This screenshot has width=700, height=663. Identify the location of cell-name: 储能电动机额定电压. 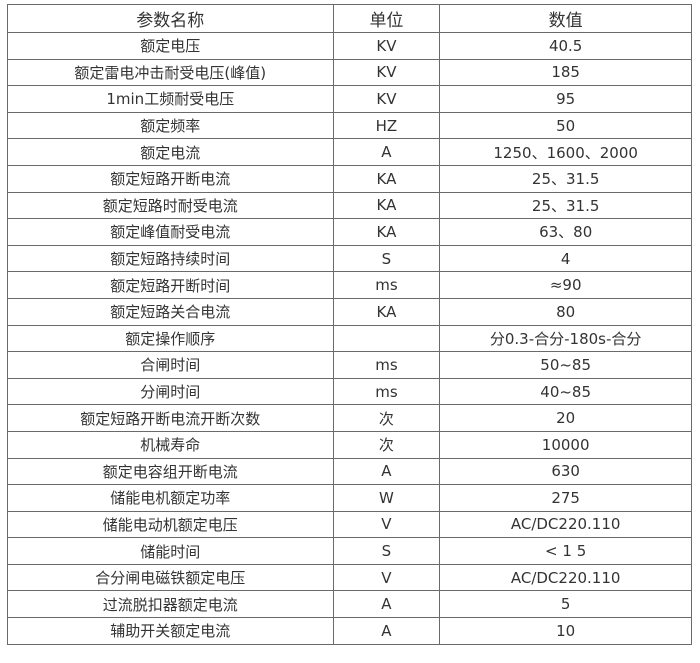
(170, 524).